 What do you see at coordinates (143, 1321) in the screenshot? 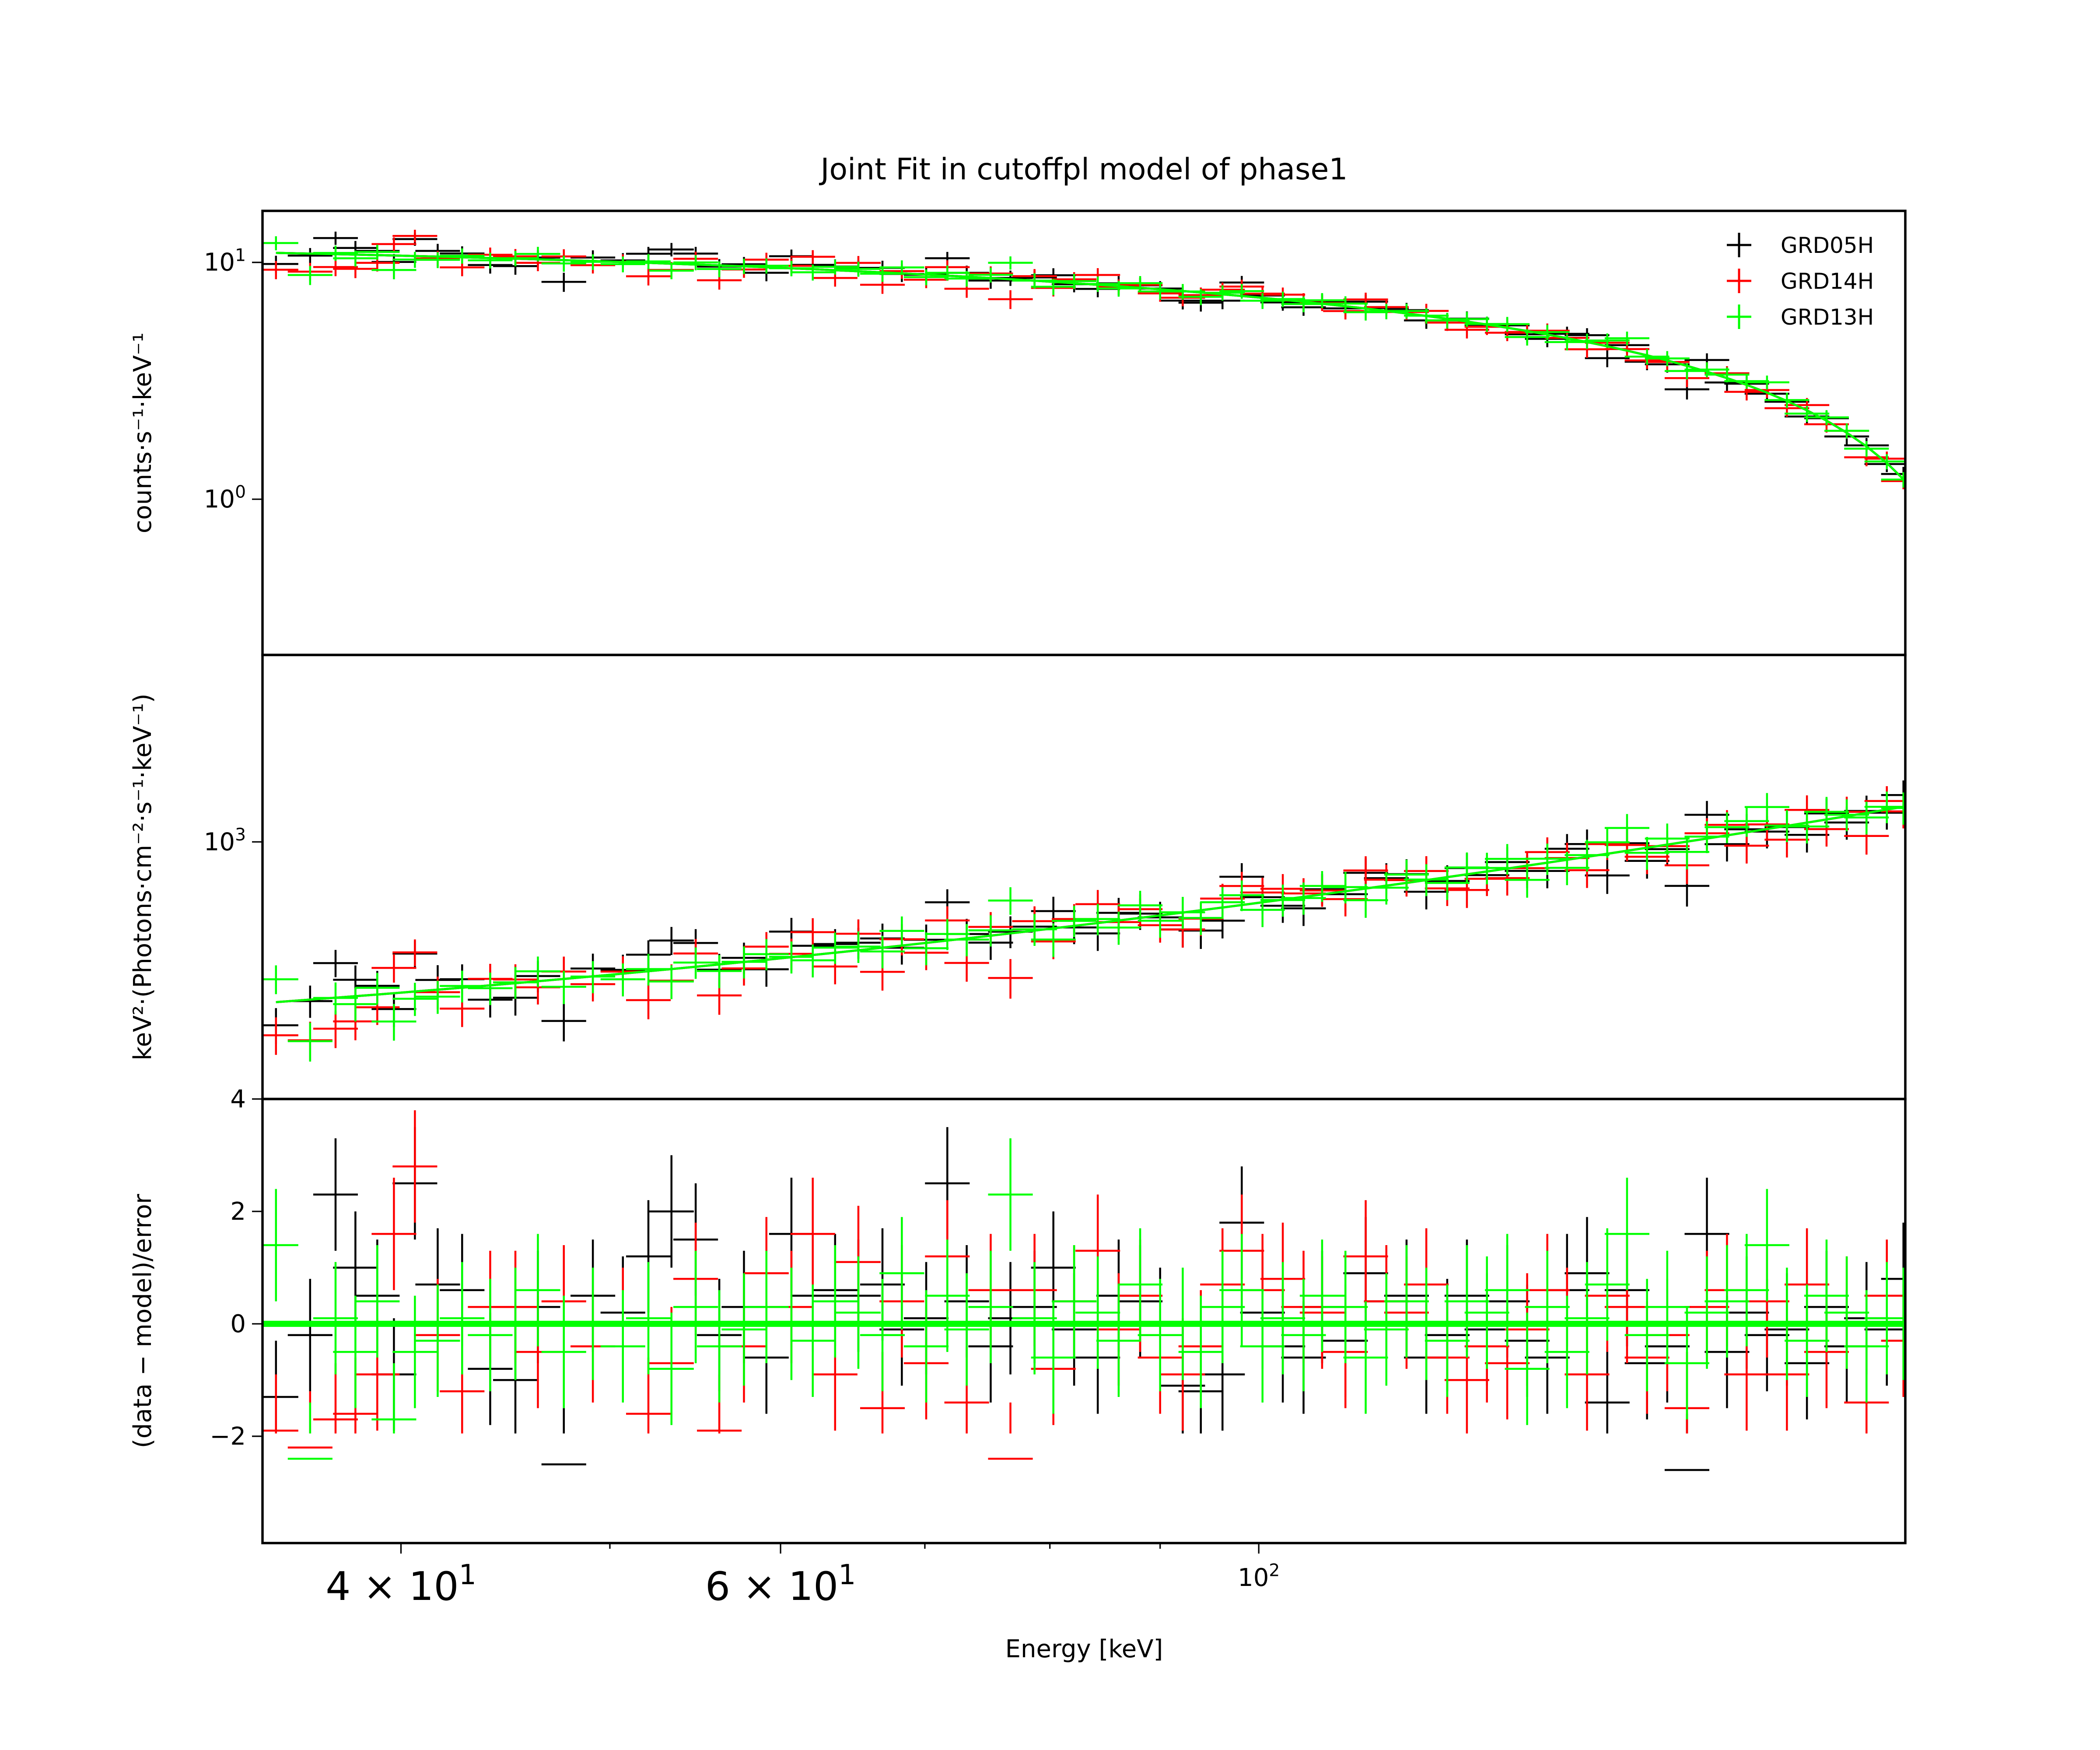
I see `y-axis-label: (data − model)/error` at bounding box center [143, 1321].